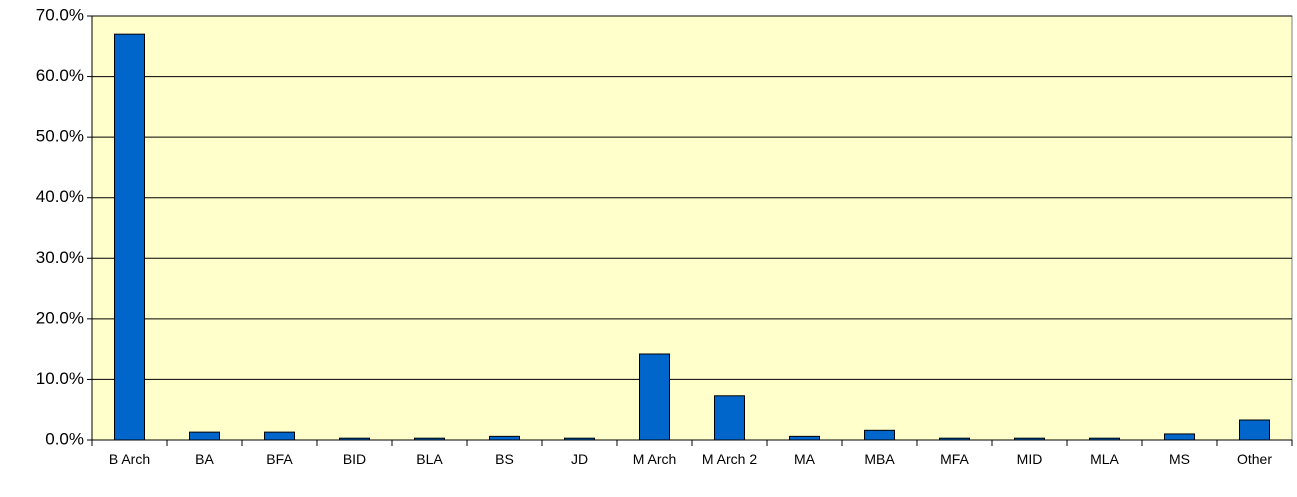  What do you see at coordinates (654, 459) in the screenshot?
I see `x-tick-label: M Arch` at bounding box center [654, 459].